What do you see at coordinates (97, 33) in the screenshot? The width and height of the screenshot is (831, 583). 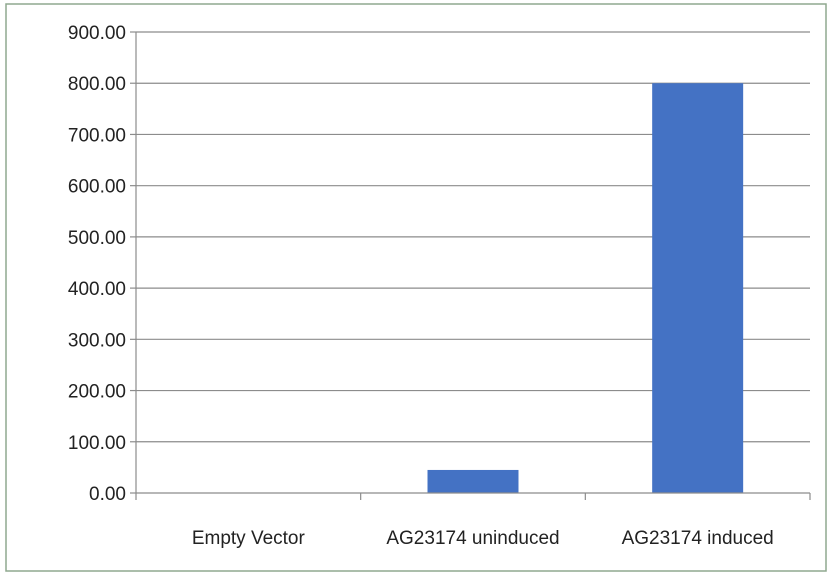 I see `y-tick-label: 900.00` at bounding box center [97, 33].